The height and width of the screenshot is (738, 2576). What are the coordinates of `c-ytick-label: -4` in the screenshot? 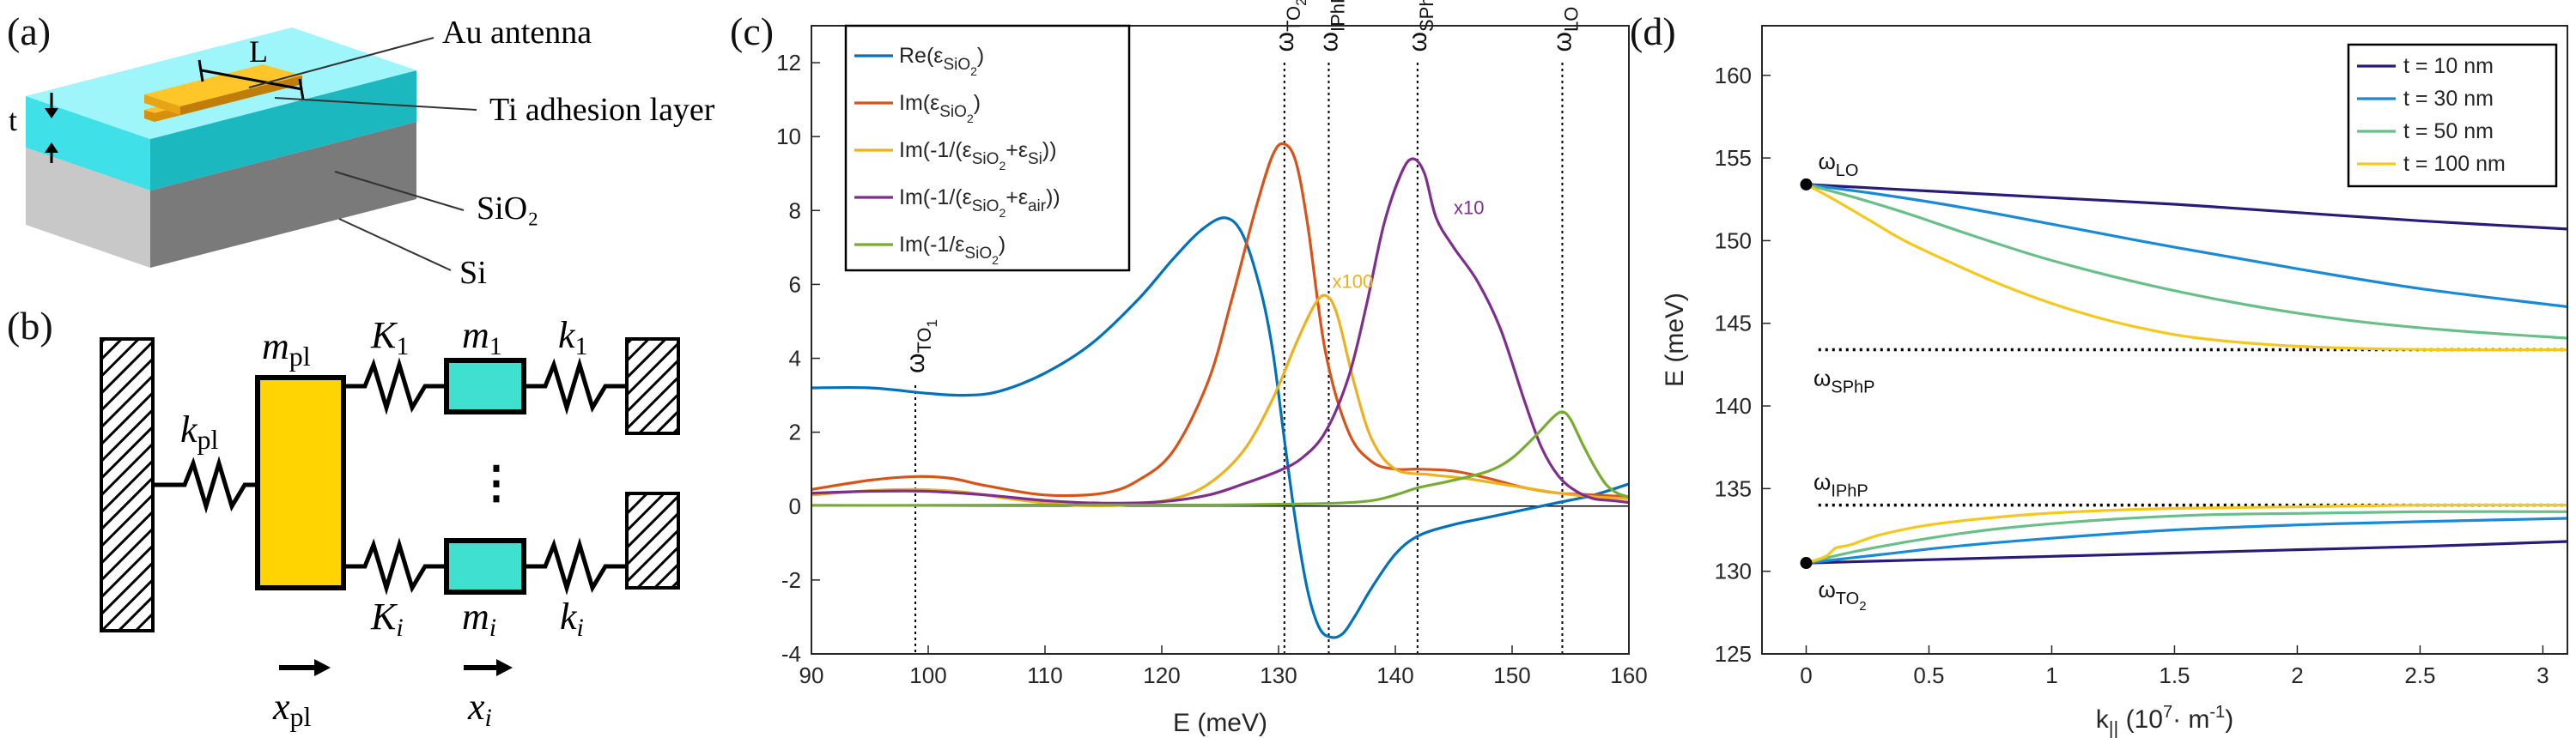 It's located at (791, 654).